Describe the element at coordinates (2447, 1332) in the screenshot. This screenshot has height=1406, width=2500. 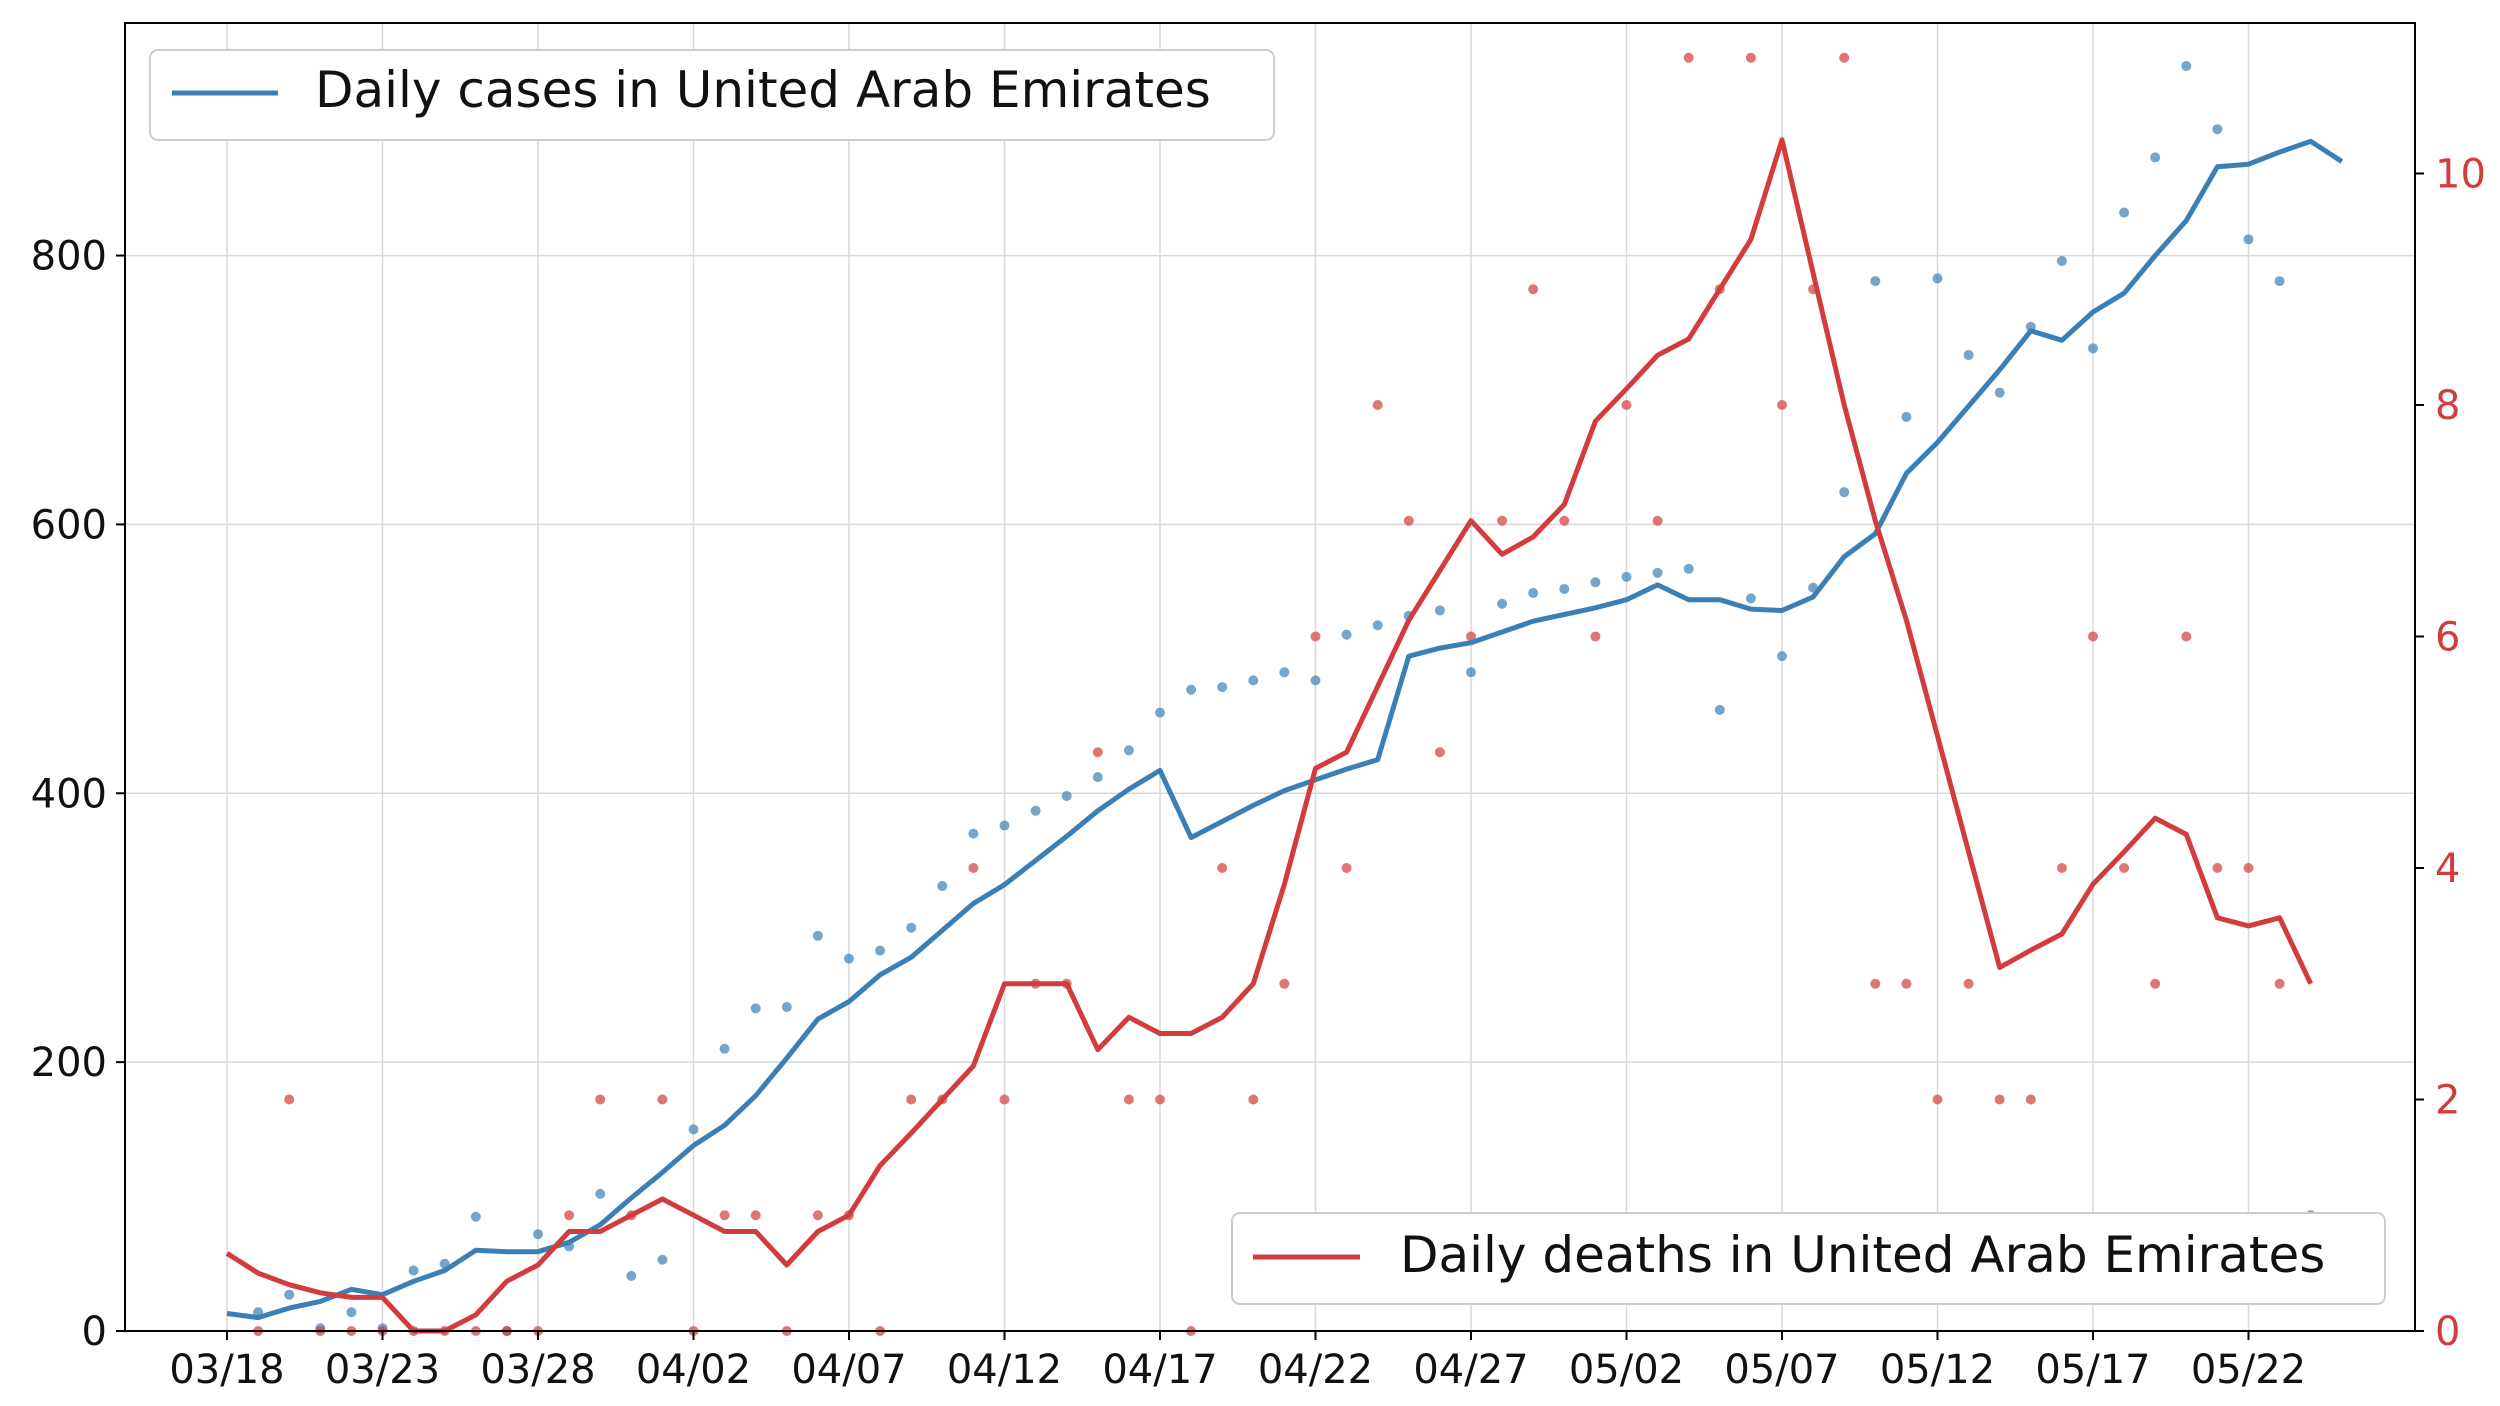
I see `y-right-tick-label: 0` at that location.